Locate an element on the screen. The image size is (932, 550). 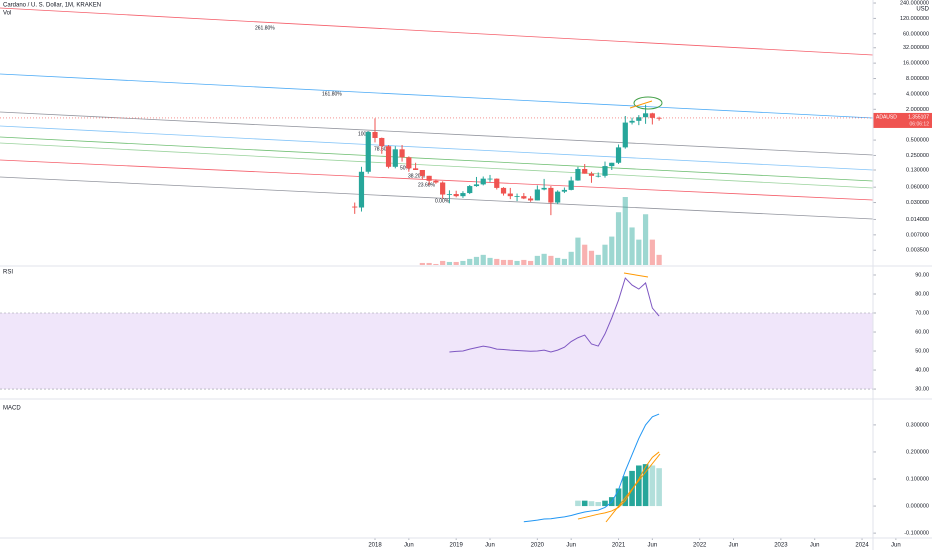
y-tick-label: 90.00 is located at coordinates (922, 275).